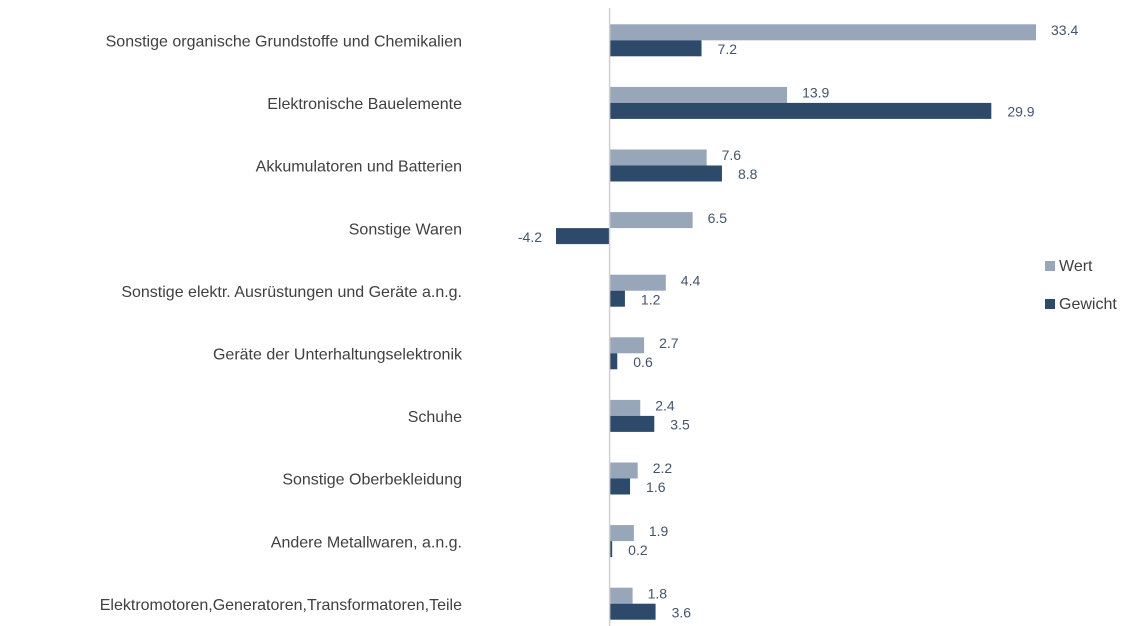 The image size is (1133, 626). I want to click on value-label: 0.6, so click(643, 362).